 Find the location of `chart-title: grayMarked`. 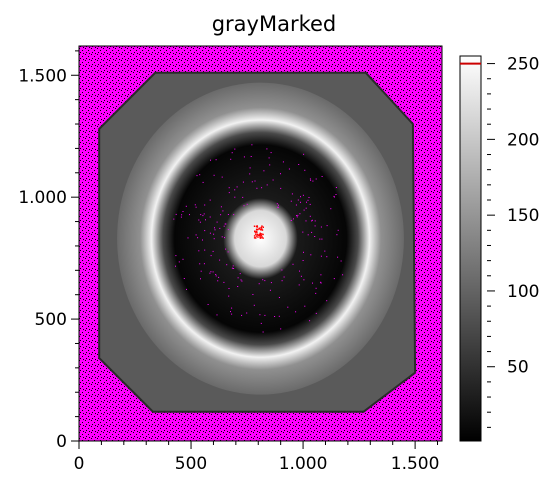

chart-title: grayMarked is located at coordinates (274, 24).